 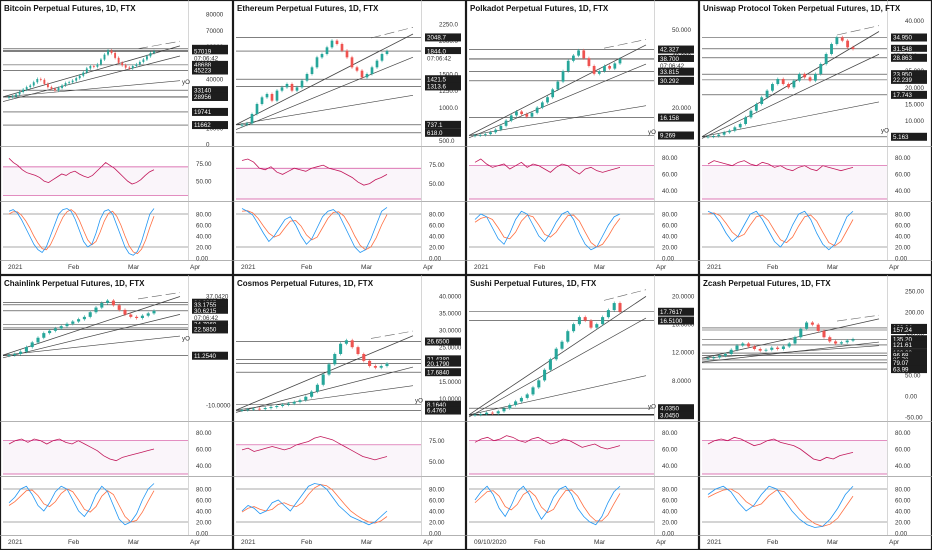 What do you see at coordinates (767, 283) in the screenshot?
I see `chart-title: Zcash Perpetual Futures, 1D, FTX` at bounding box center [767, 283].